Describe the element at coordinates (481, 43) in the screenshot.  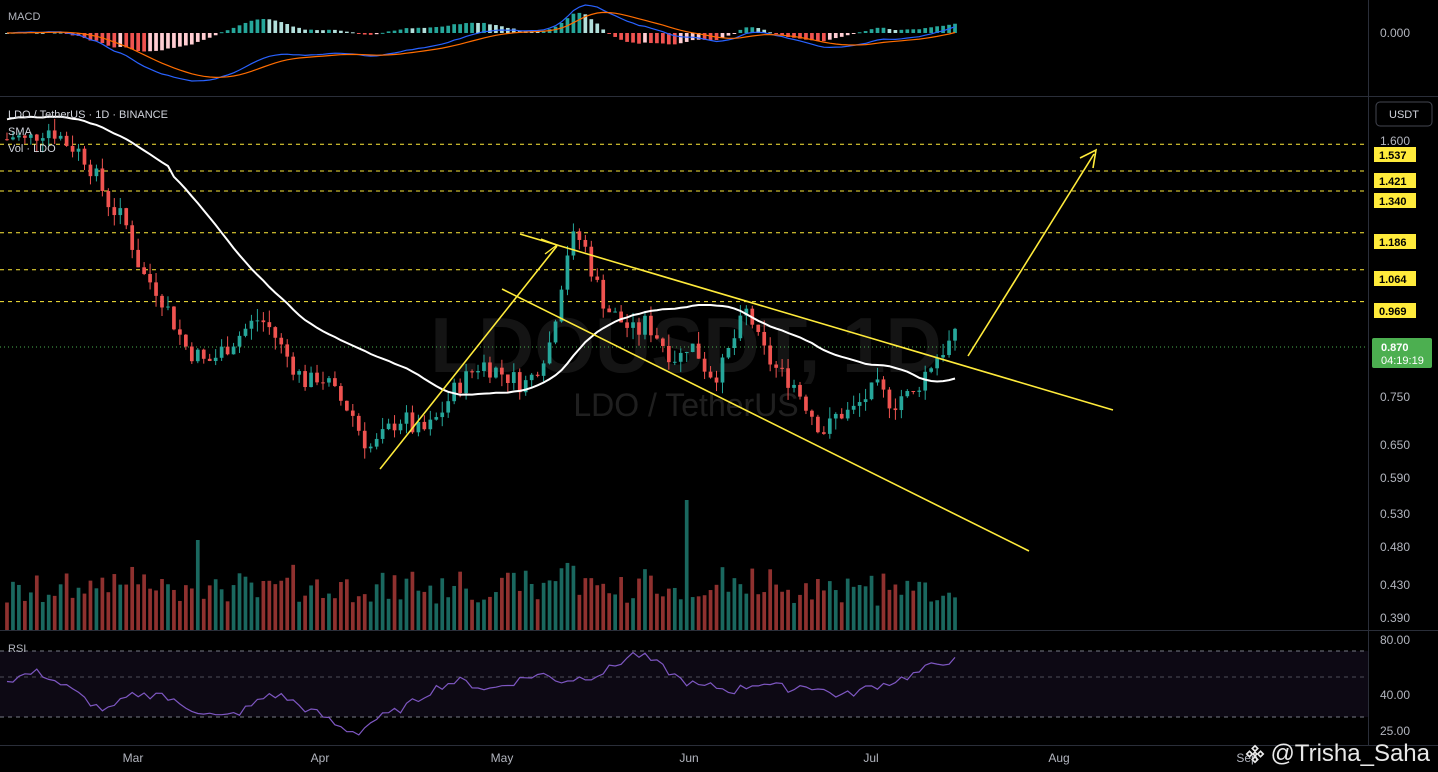
I see `macd-line` at that location.